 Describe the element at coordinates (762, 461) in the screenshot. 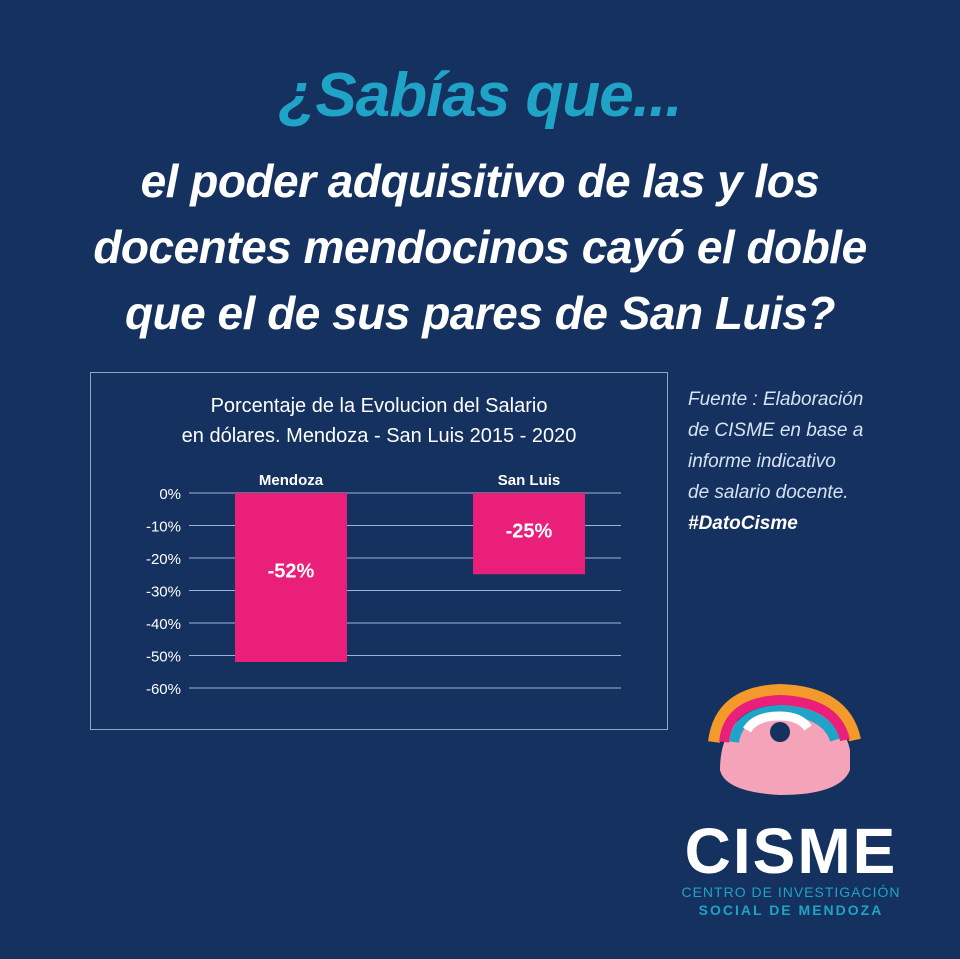

I see `source-line: informe indicativo` at that location.